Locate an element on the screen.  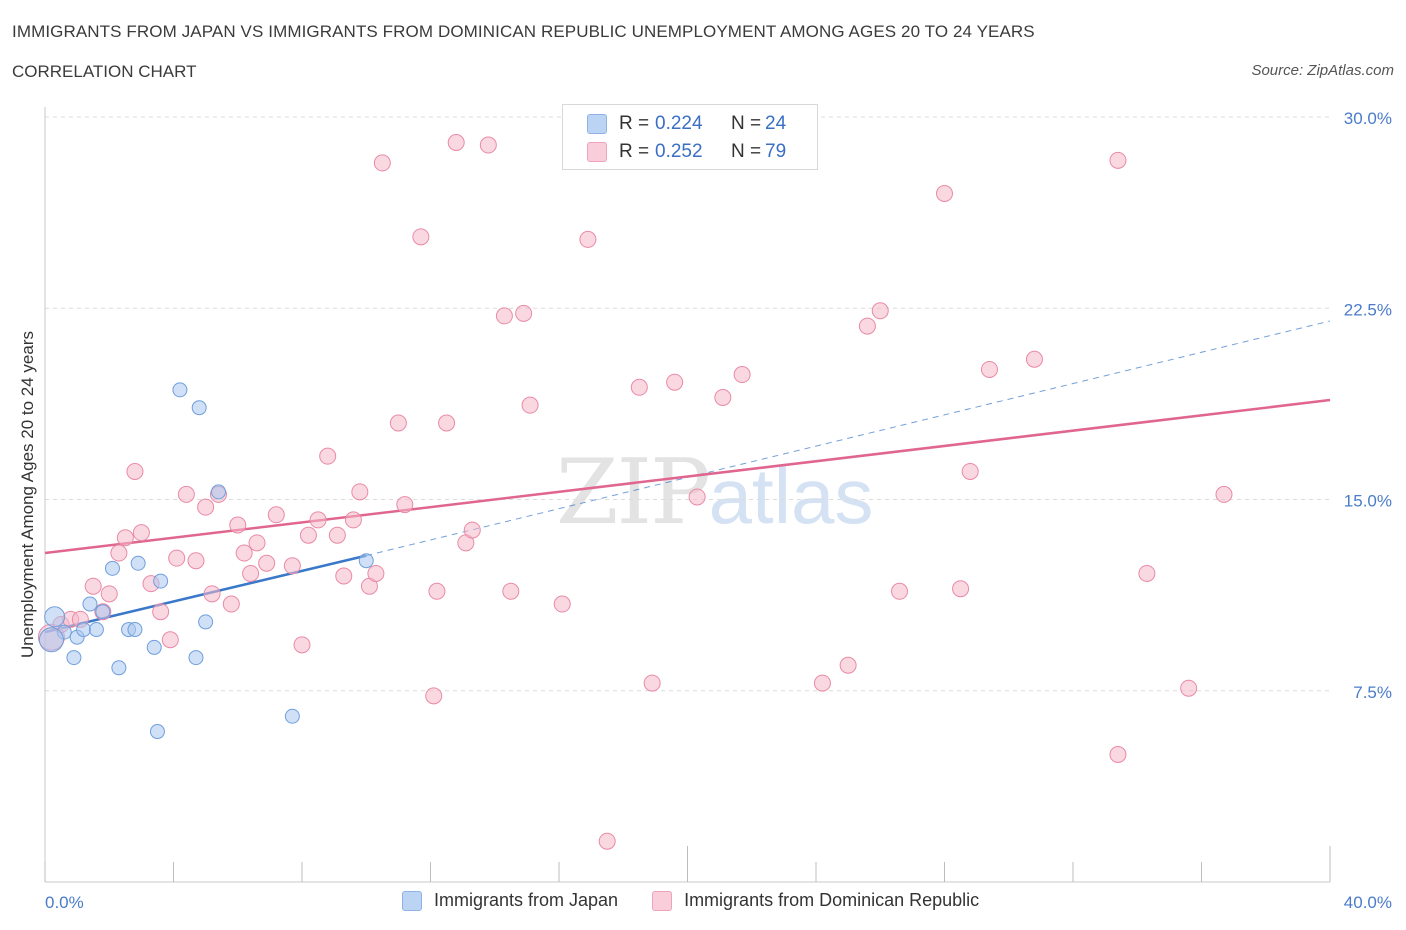
series-legend-dominican: Immigrants from Dominican Republic is located at coordinates (815, 900).